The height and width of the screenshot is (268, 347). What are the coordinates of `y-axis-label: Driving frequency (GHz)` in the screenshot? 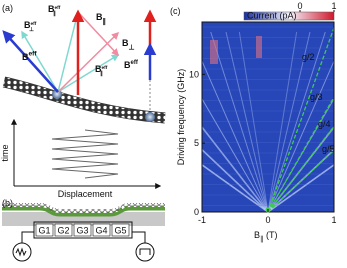 It's located at (181, 117).